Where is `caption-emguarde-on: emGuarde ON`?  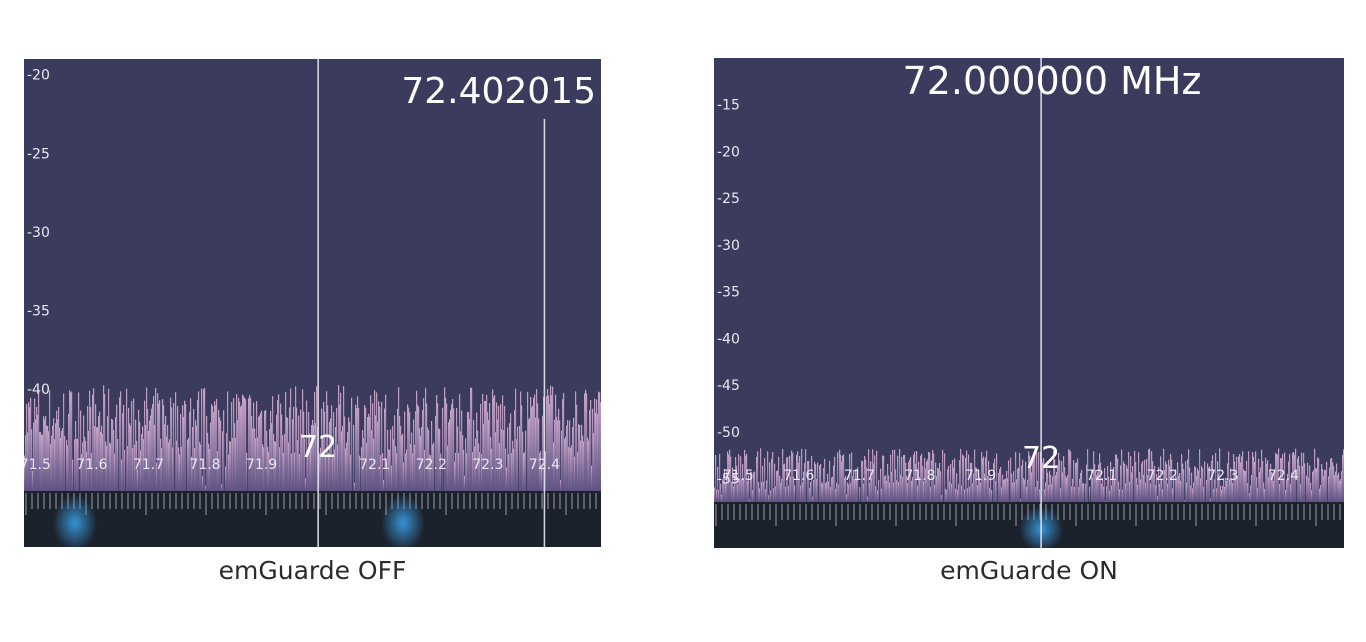
caption-emguarde-on: emGuarde ON is located at coordinates (1029, 570).